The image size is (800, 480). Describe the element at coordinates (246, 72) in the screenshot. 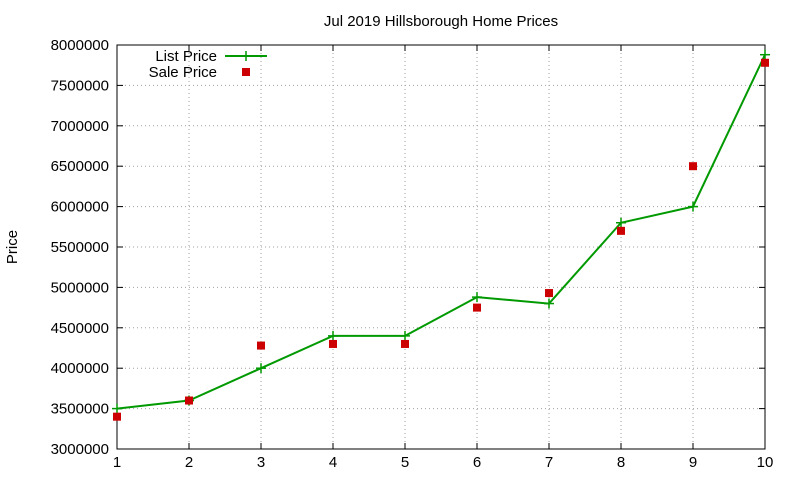

I see `legend-swatch-sale-price` at that location.